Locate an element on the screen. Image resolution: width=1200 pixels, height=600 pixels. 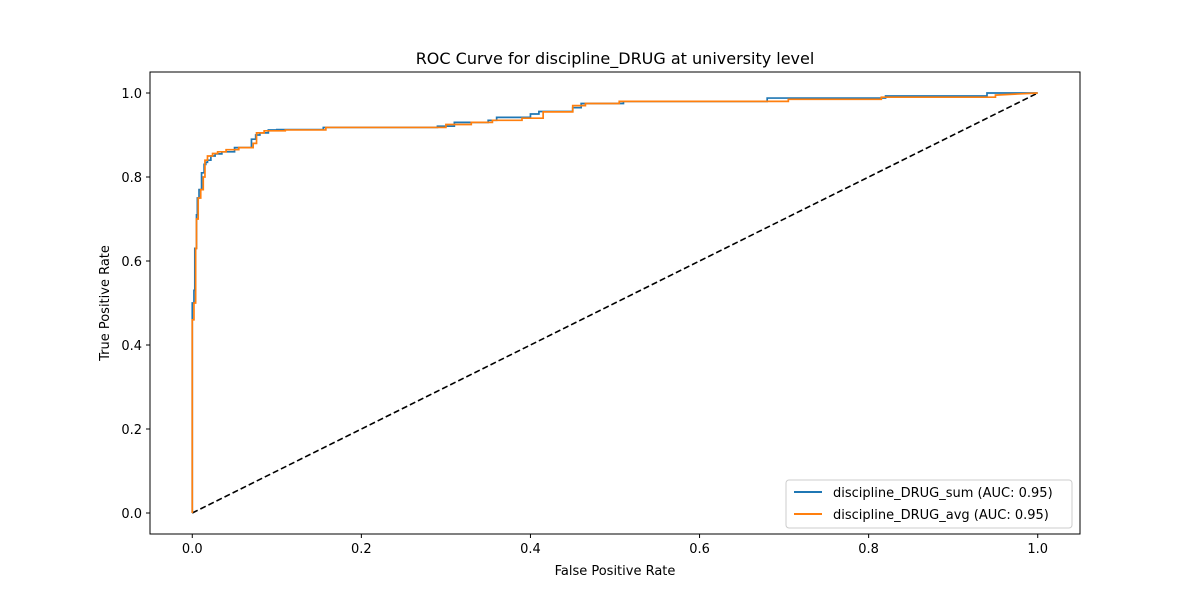
x-axis-label: False Positive Rate is located at coordinates (615, 571).